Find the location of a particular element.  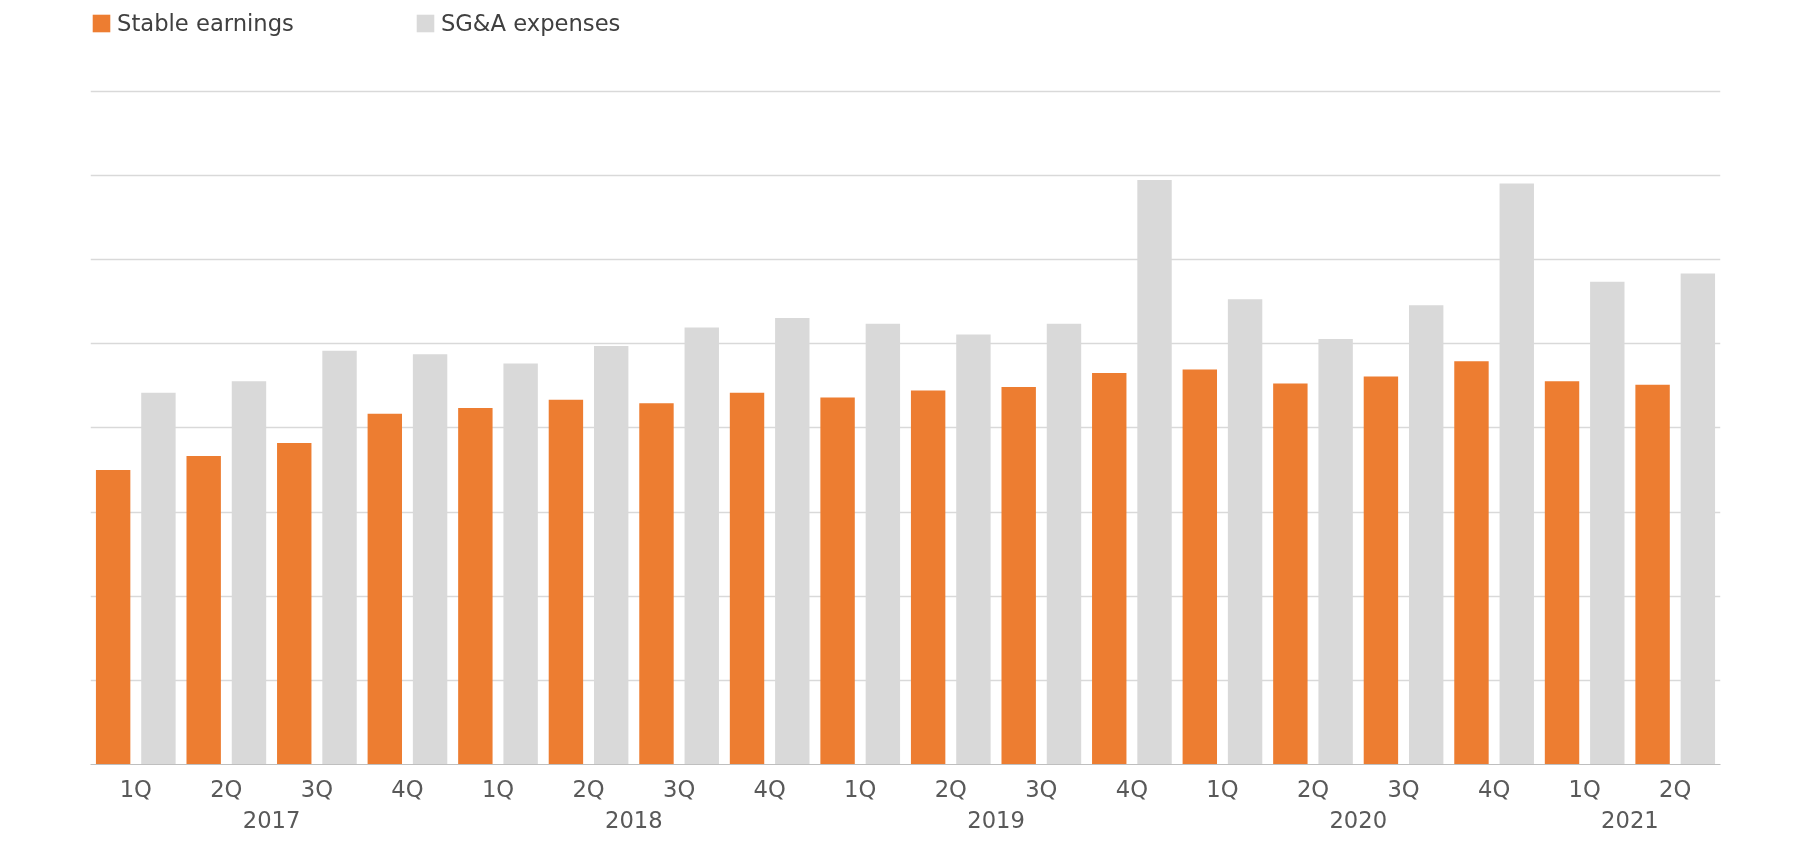

legend-label: Stable earnings is located at coordinates (205, 23).